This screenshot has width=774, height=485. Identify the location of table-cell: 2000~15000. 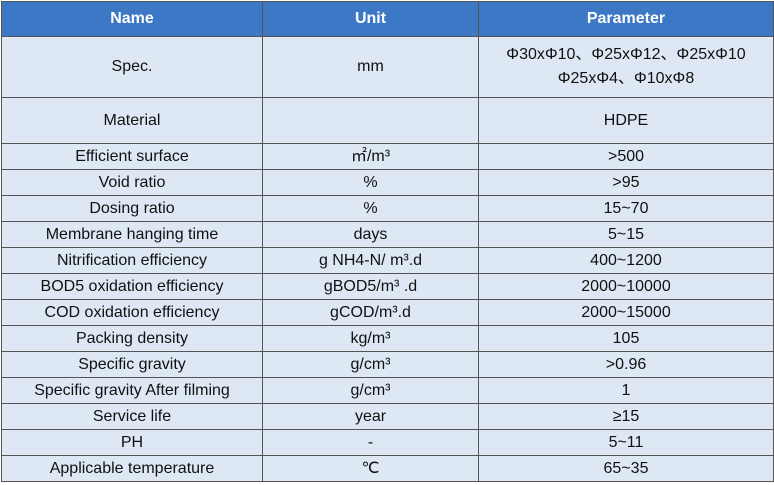
(626, 312).